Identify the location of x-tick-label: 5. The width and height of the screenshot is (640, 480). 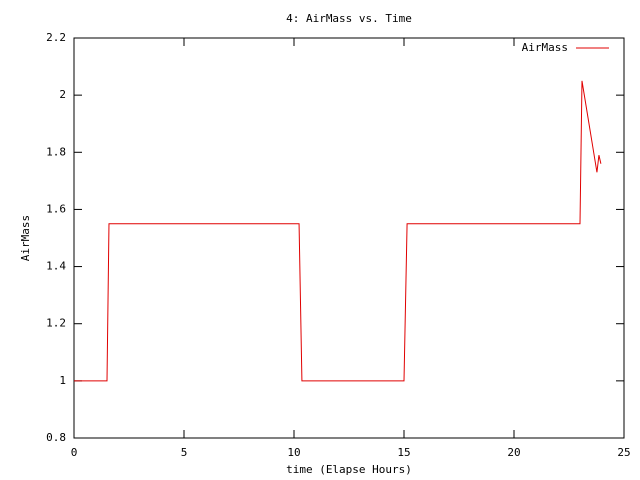
(184, 452).